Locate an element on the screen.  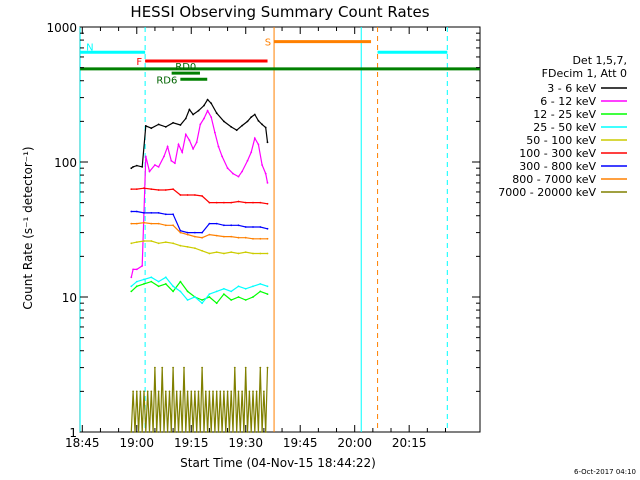
y-tick-label-1: 10 is located at coordinates (69, 298).